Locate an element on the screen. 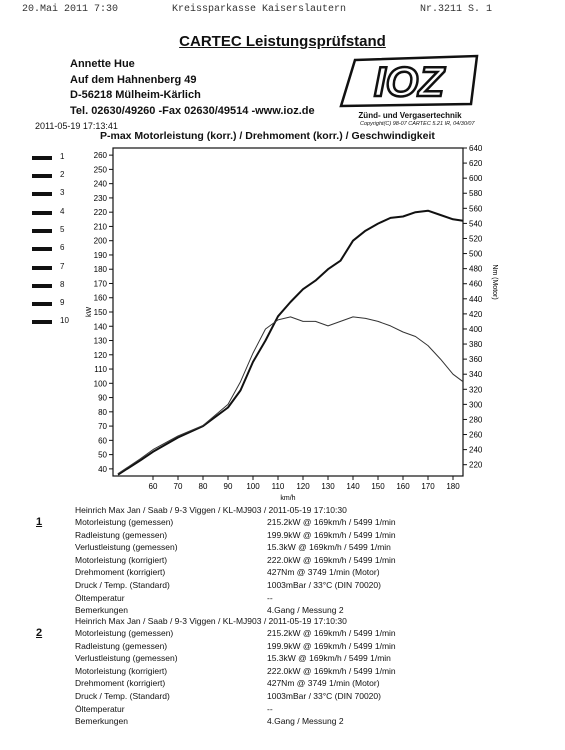  legend-label: 8 is located at coordinates (62, 284).